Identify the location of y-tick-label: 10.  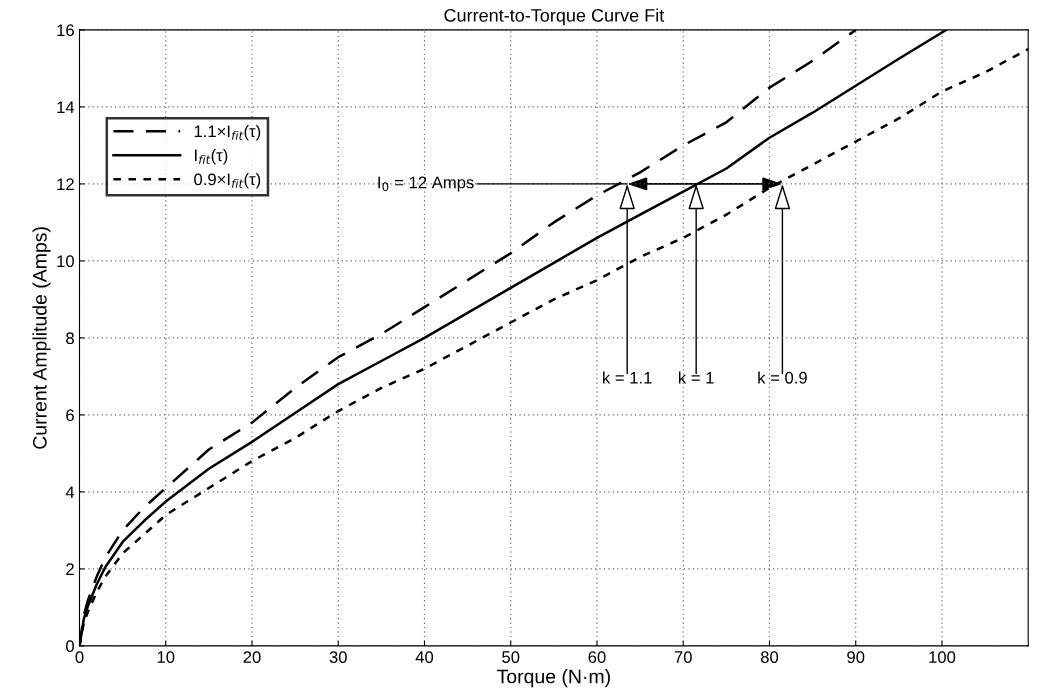
(65, 261).